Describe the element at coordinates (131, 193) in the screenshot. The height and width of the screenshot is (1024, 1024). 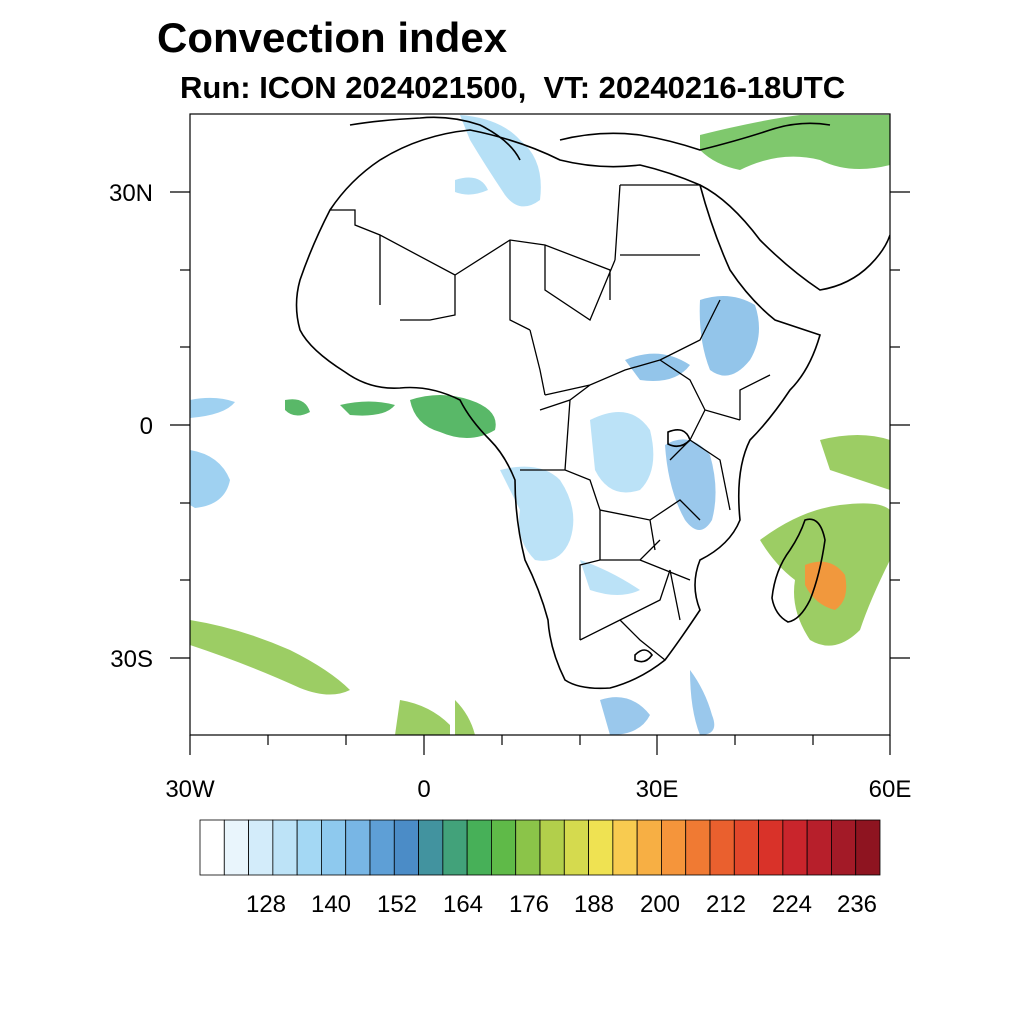
I see `lat-label-30n: 30N` at that location.